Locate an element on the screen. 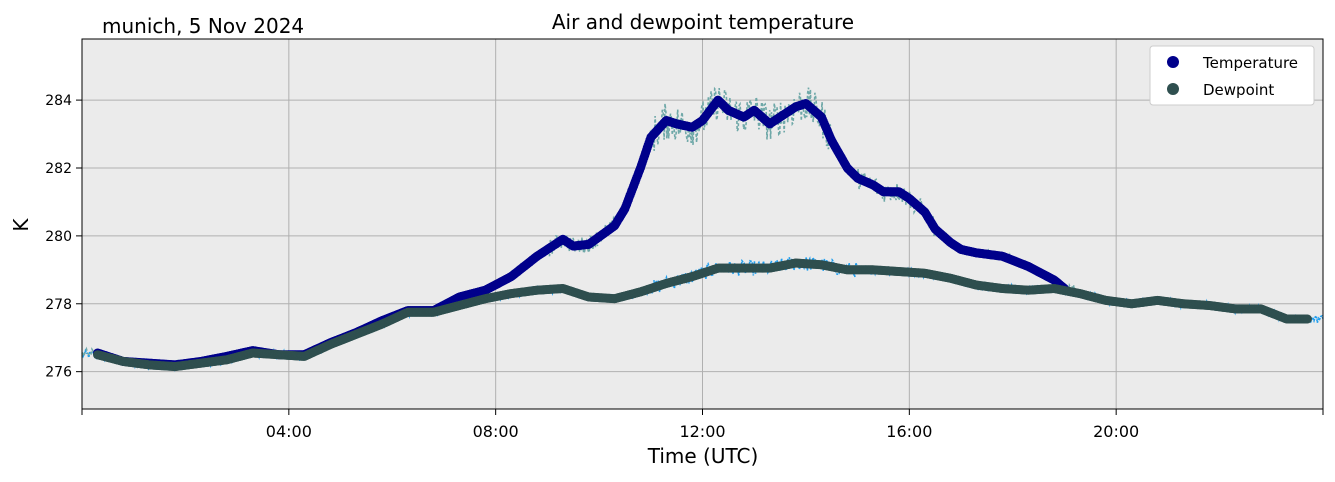  x-tick-label: 12:00 is located at coordinates (702, 431).